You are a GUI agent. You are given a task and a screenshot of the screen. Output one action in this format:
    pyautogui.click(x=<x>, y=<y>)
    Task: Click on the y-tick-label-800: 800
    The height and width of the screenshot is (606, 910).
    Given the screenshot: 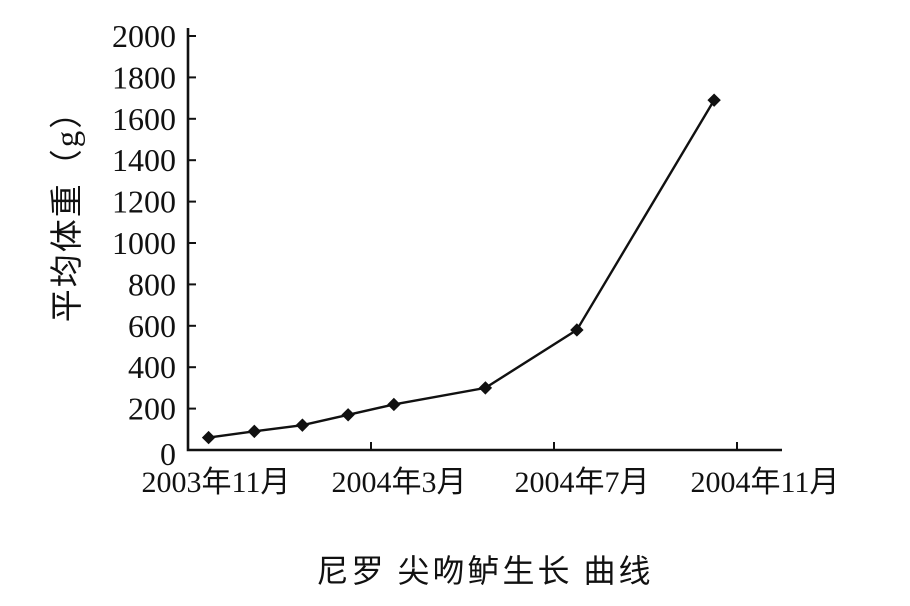 What is the action you would take?
    pyautogui.click(x=152, y=284)
    